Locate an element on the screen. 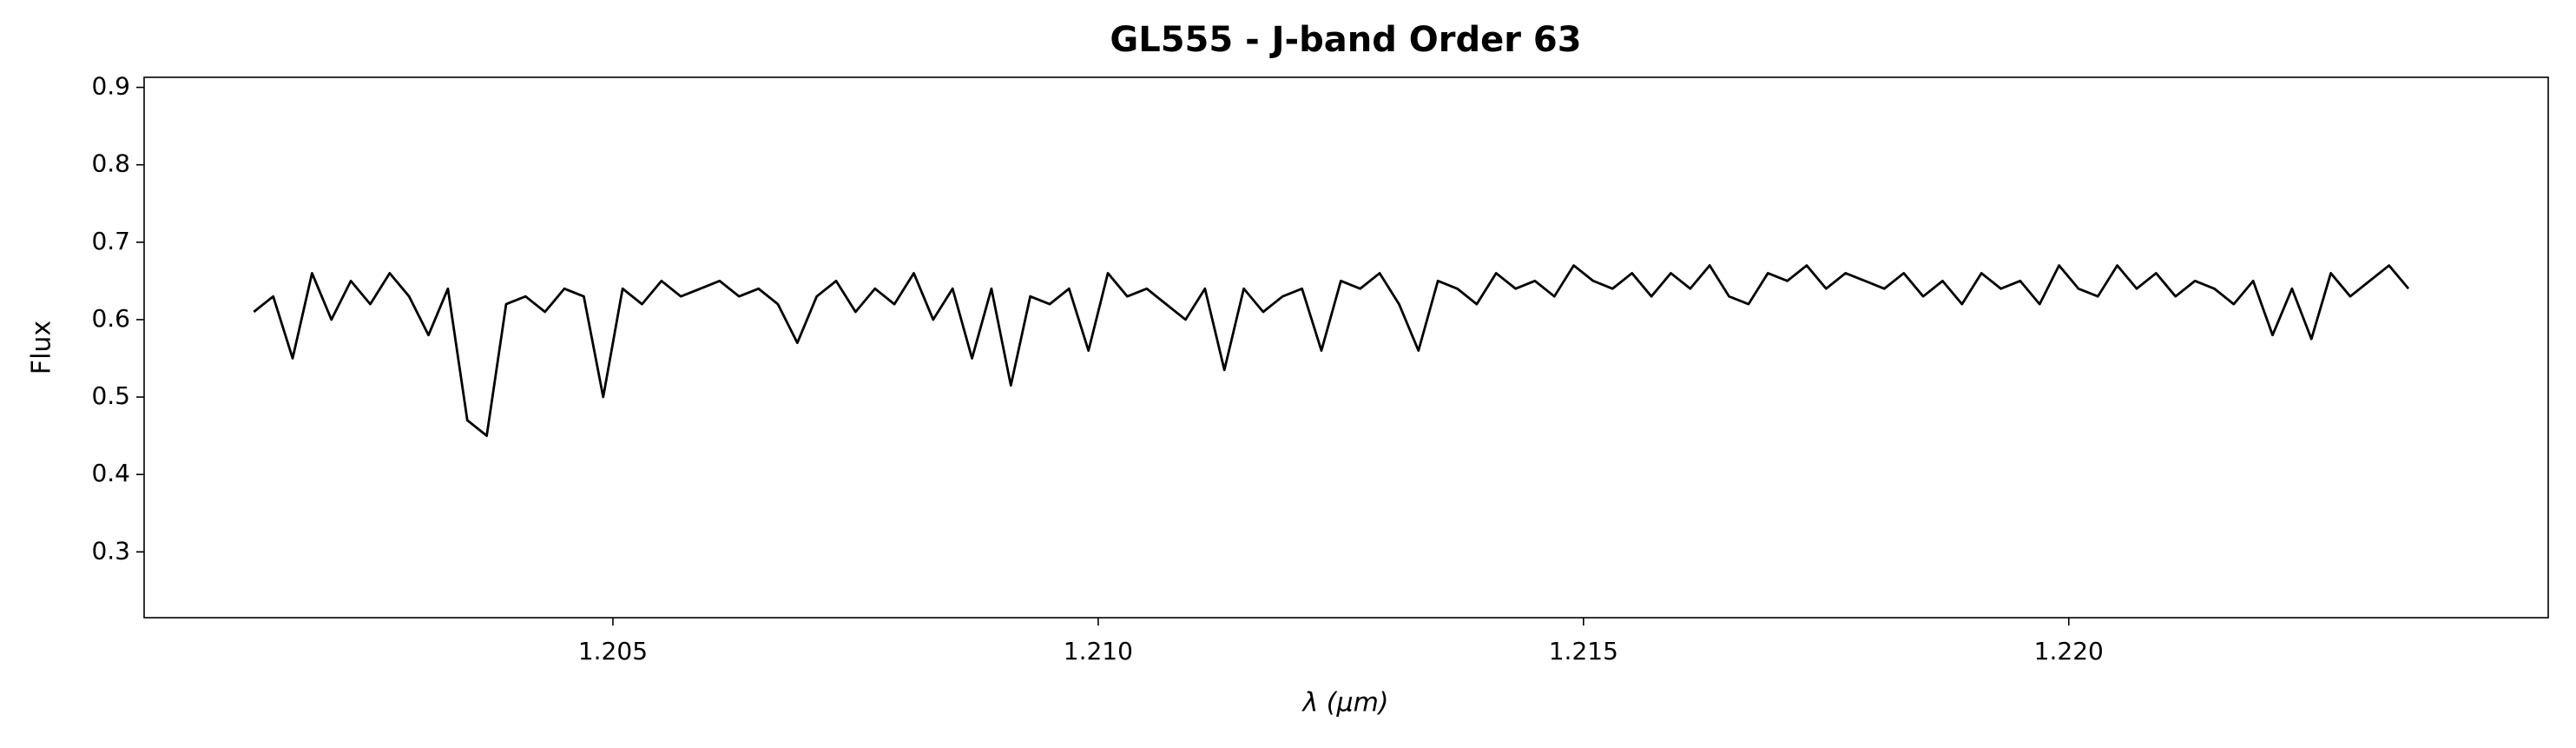  y-tick-label: 0.9 is located at coordinates (110, 86).